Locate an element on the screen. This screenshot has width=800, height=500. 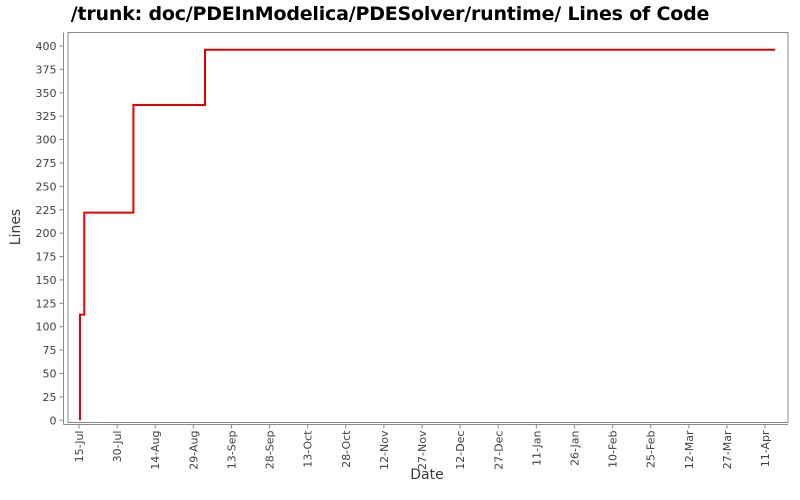
y-tick-label: 350 is located at coordinates (46, 93).